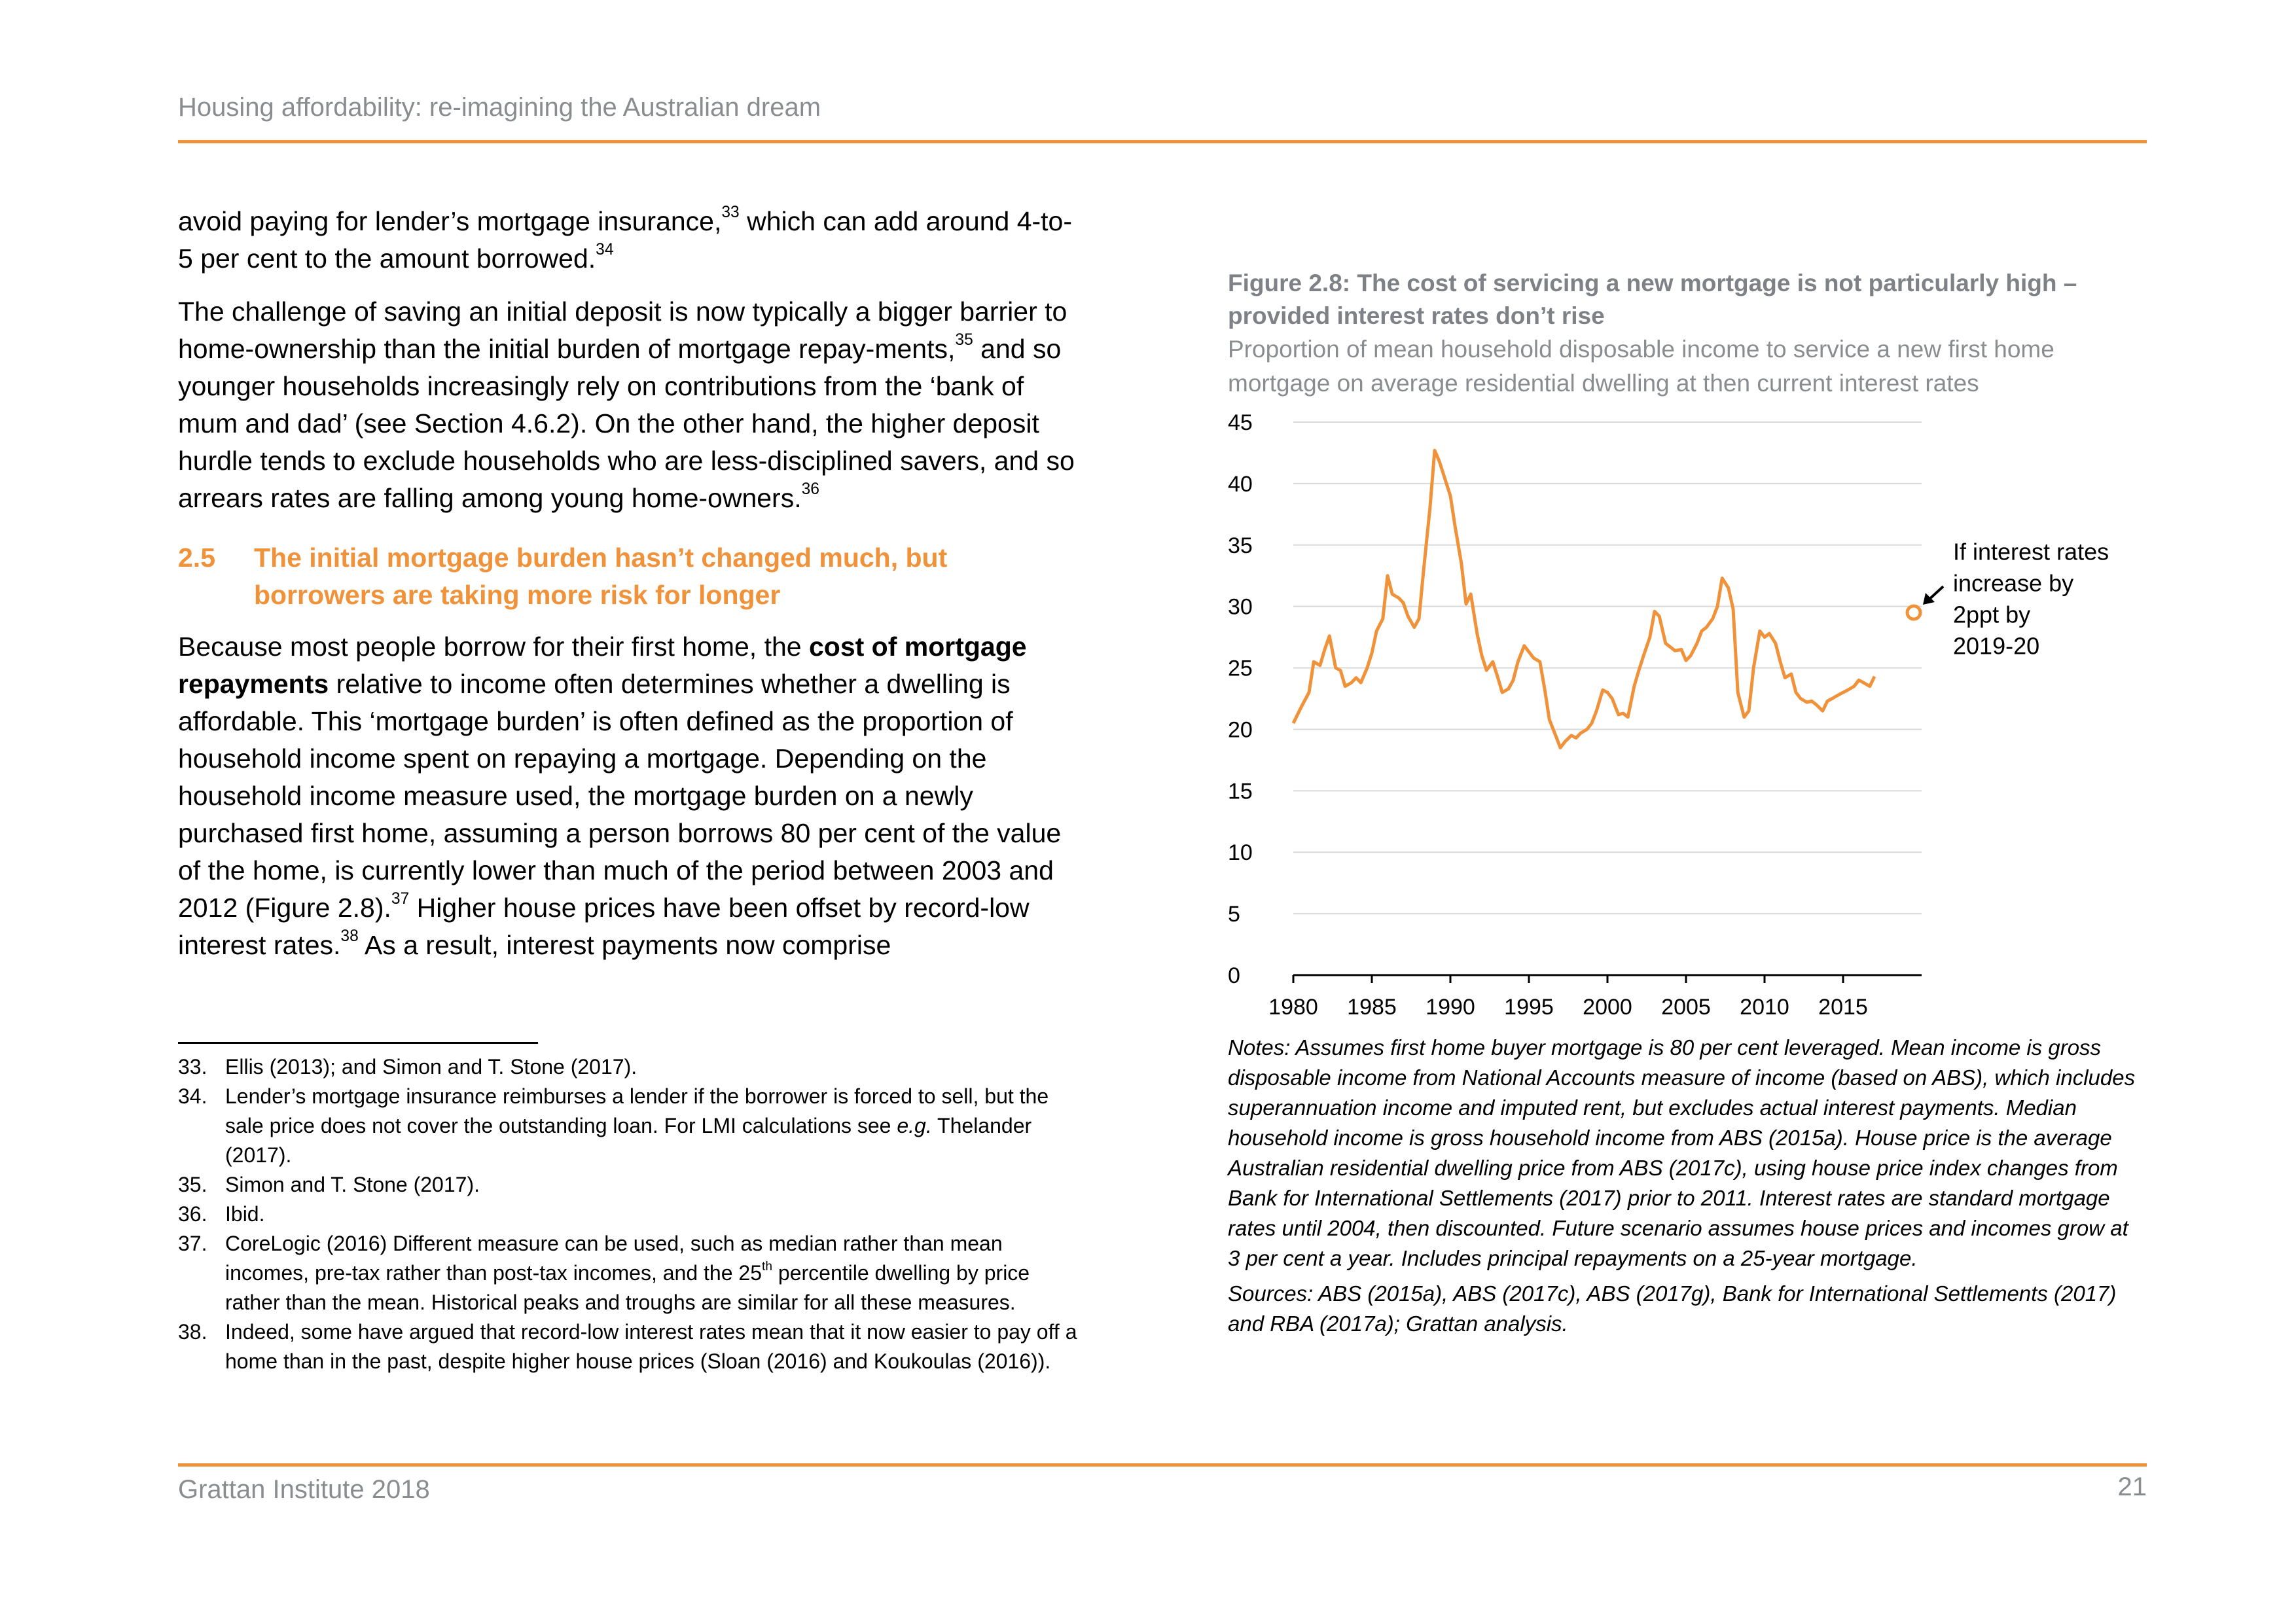 The width and height of the screenshot is (2296, 1623). What do you see at coordinates (628, 1140) in the screenshot?
I see `text: Thelander (2017).` at bounding box center [628, 1140].